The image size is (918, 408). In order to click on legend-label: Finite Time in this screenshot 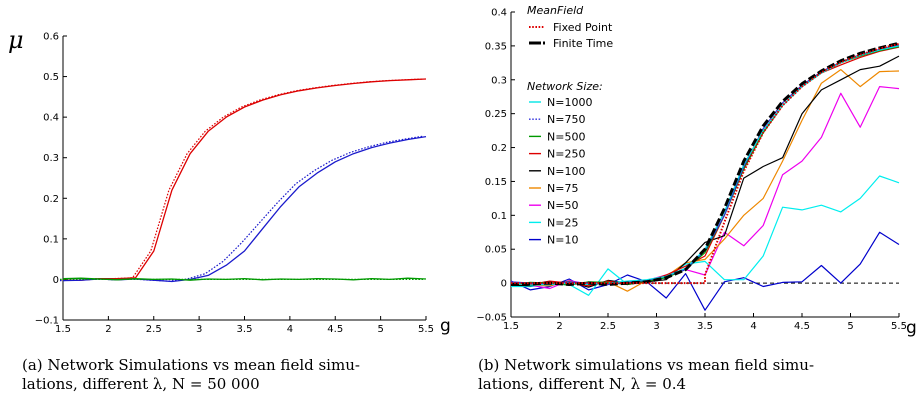, I will do `click(583, 43)`.